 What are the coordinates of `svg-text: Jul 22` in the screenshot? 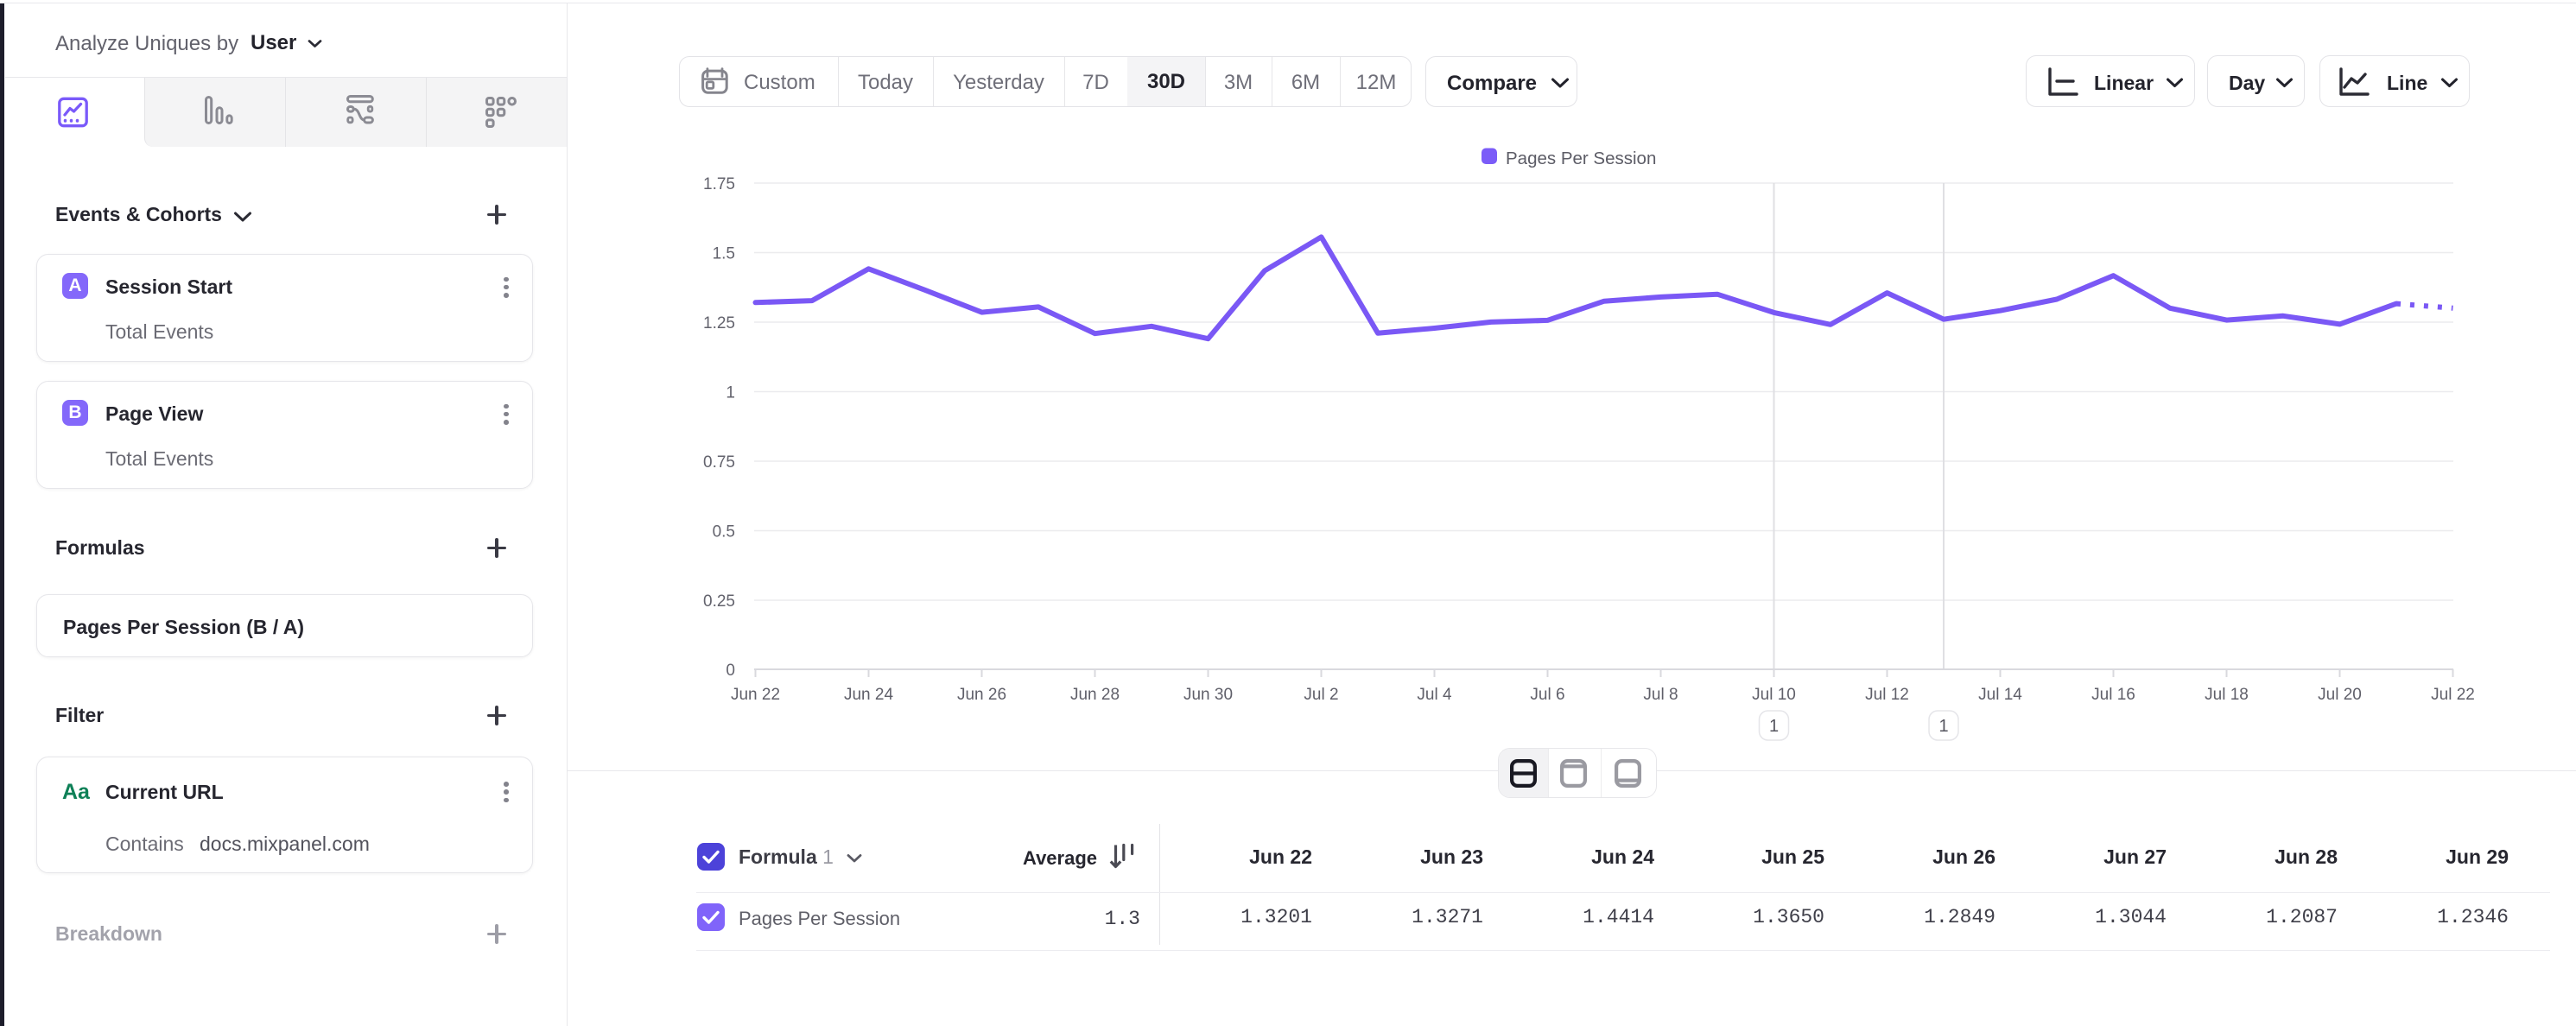 It's located at (2453, 695).